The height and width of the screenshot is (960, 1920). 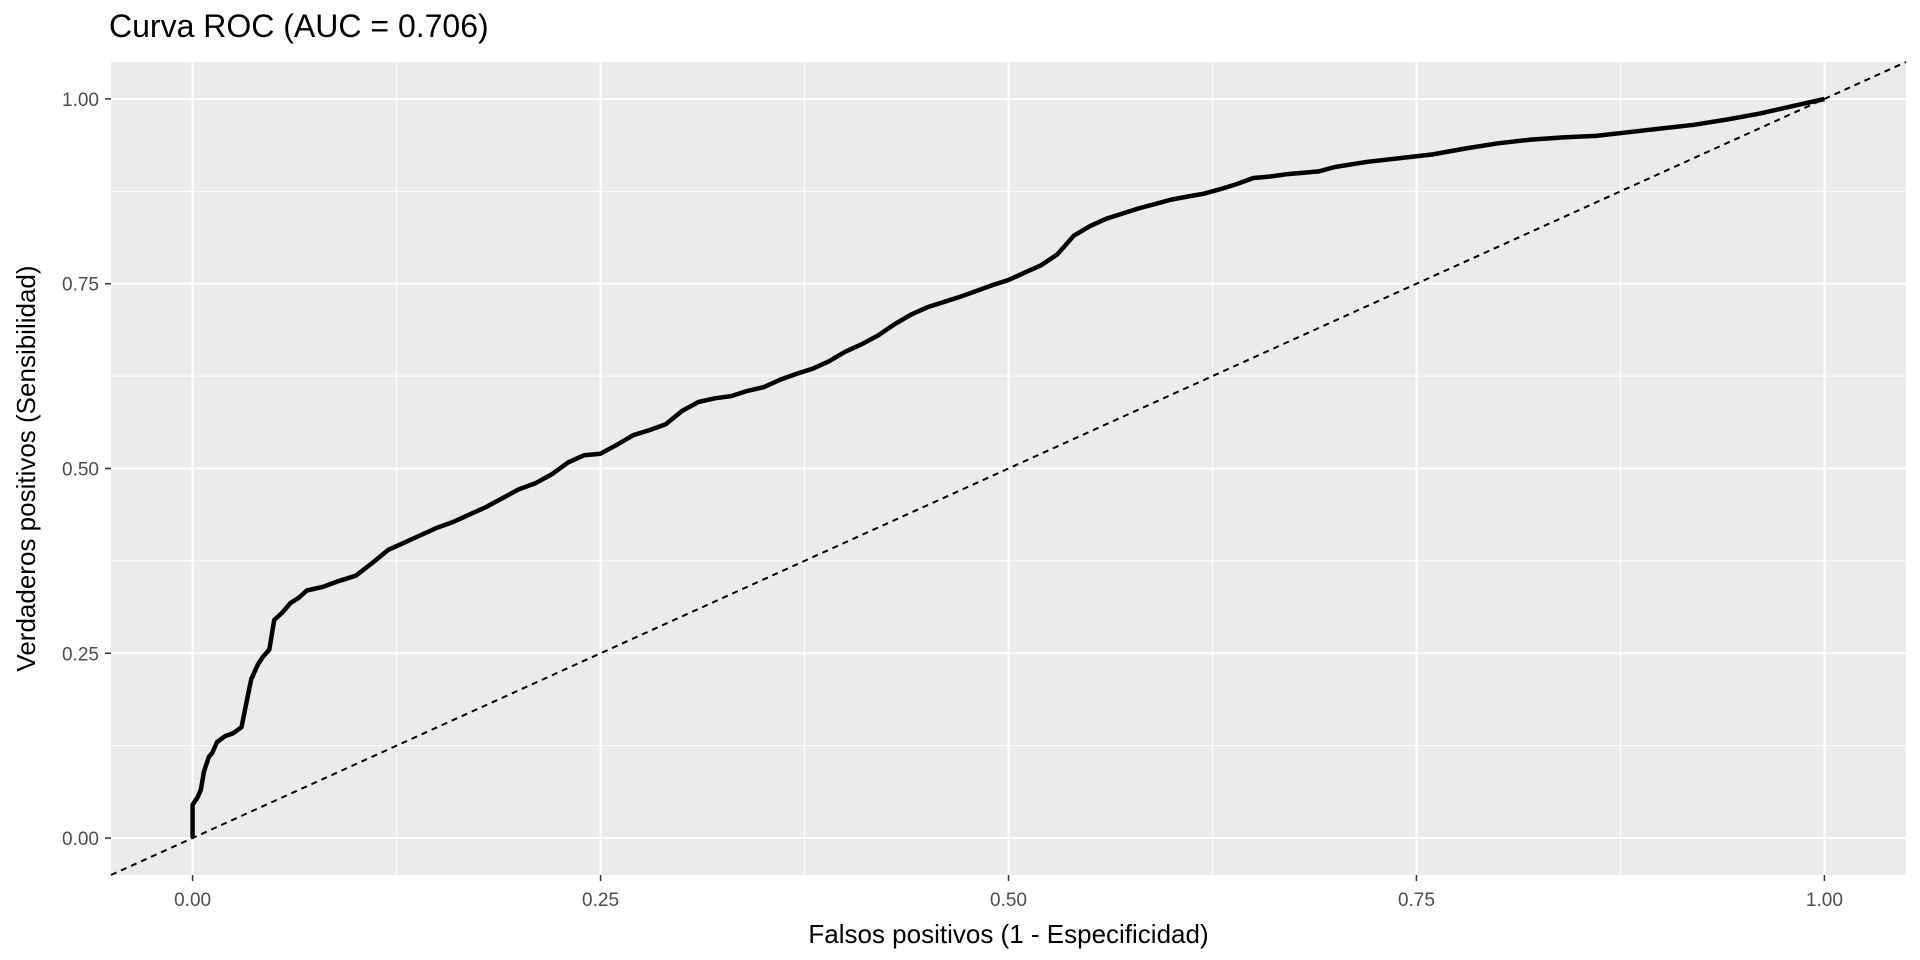 I want to click on x-axis-title: Falsos positivos (1 - Especificidad), so click(x=1008, y=934).